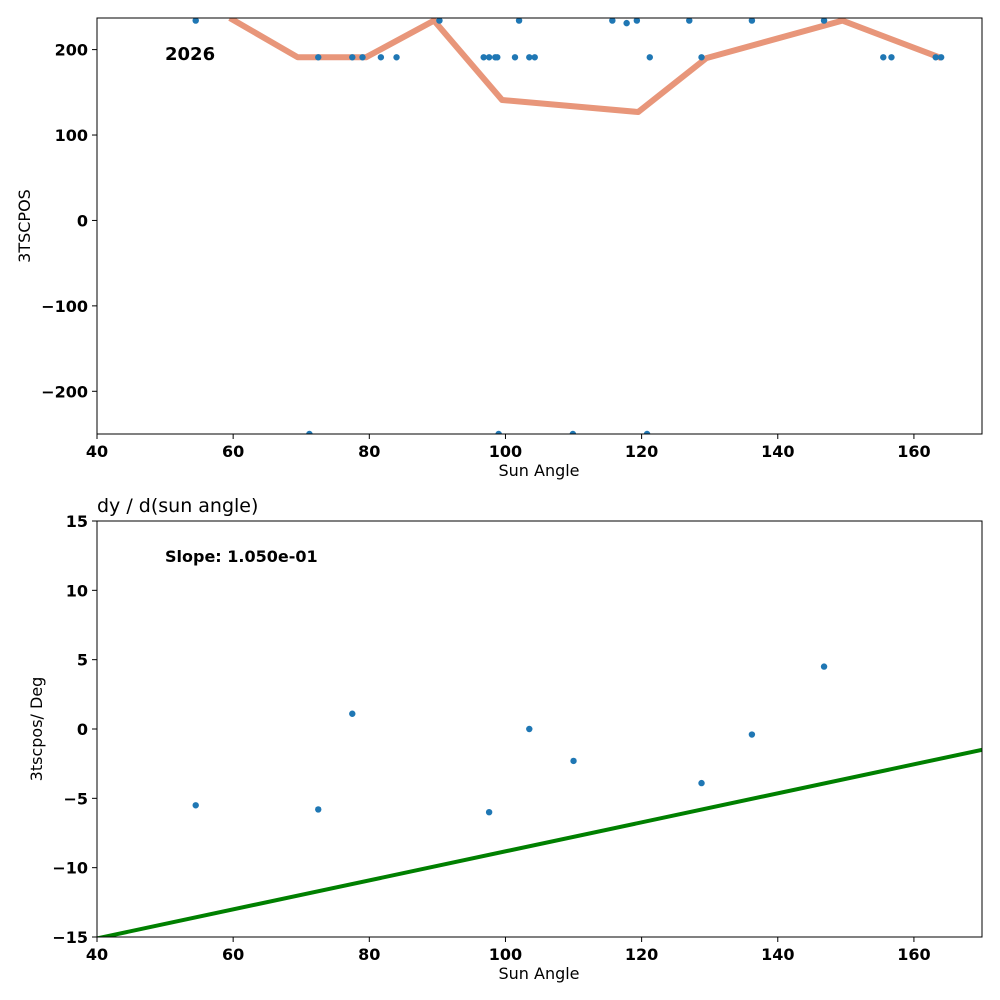  I want to click on top-x-tick-label: 120, so click(641, 451).